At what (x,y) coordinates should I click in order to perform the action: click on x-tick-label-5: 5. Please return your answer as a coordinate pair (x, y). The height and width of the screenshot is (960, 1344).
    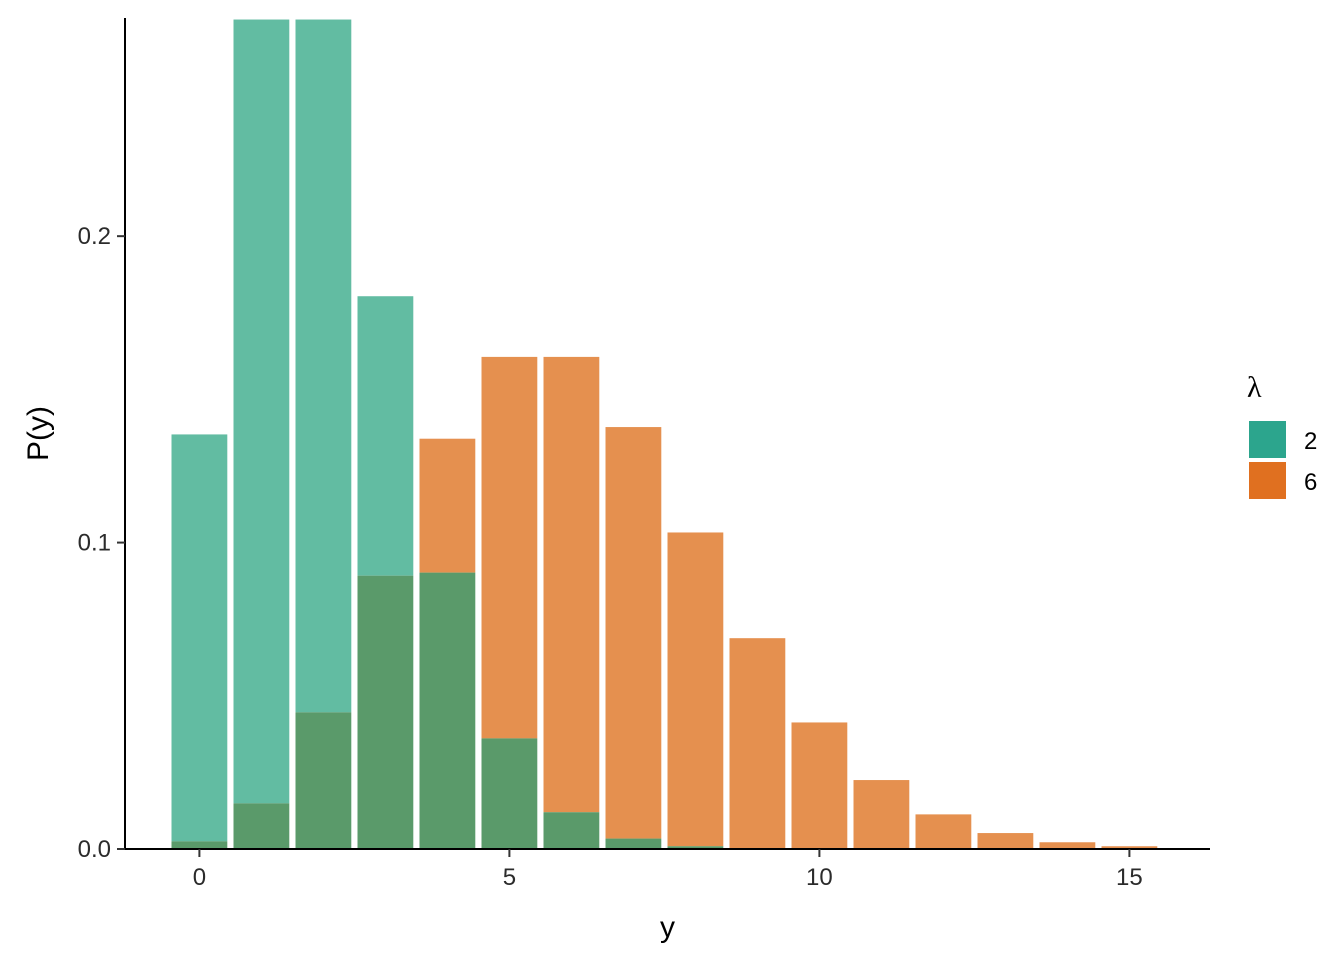
    Looking at the image, I should click on (509, 877).